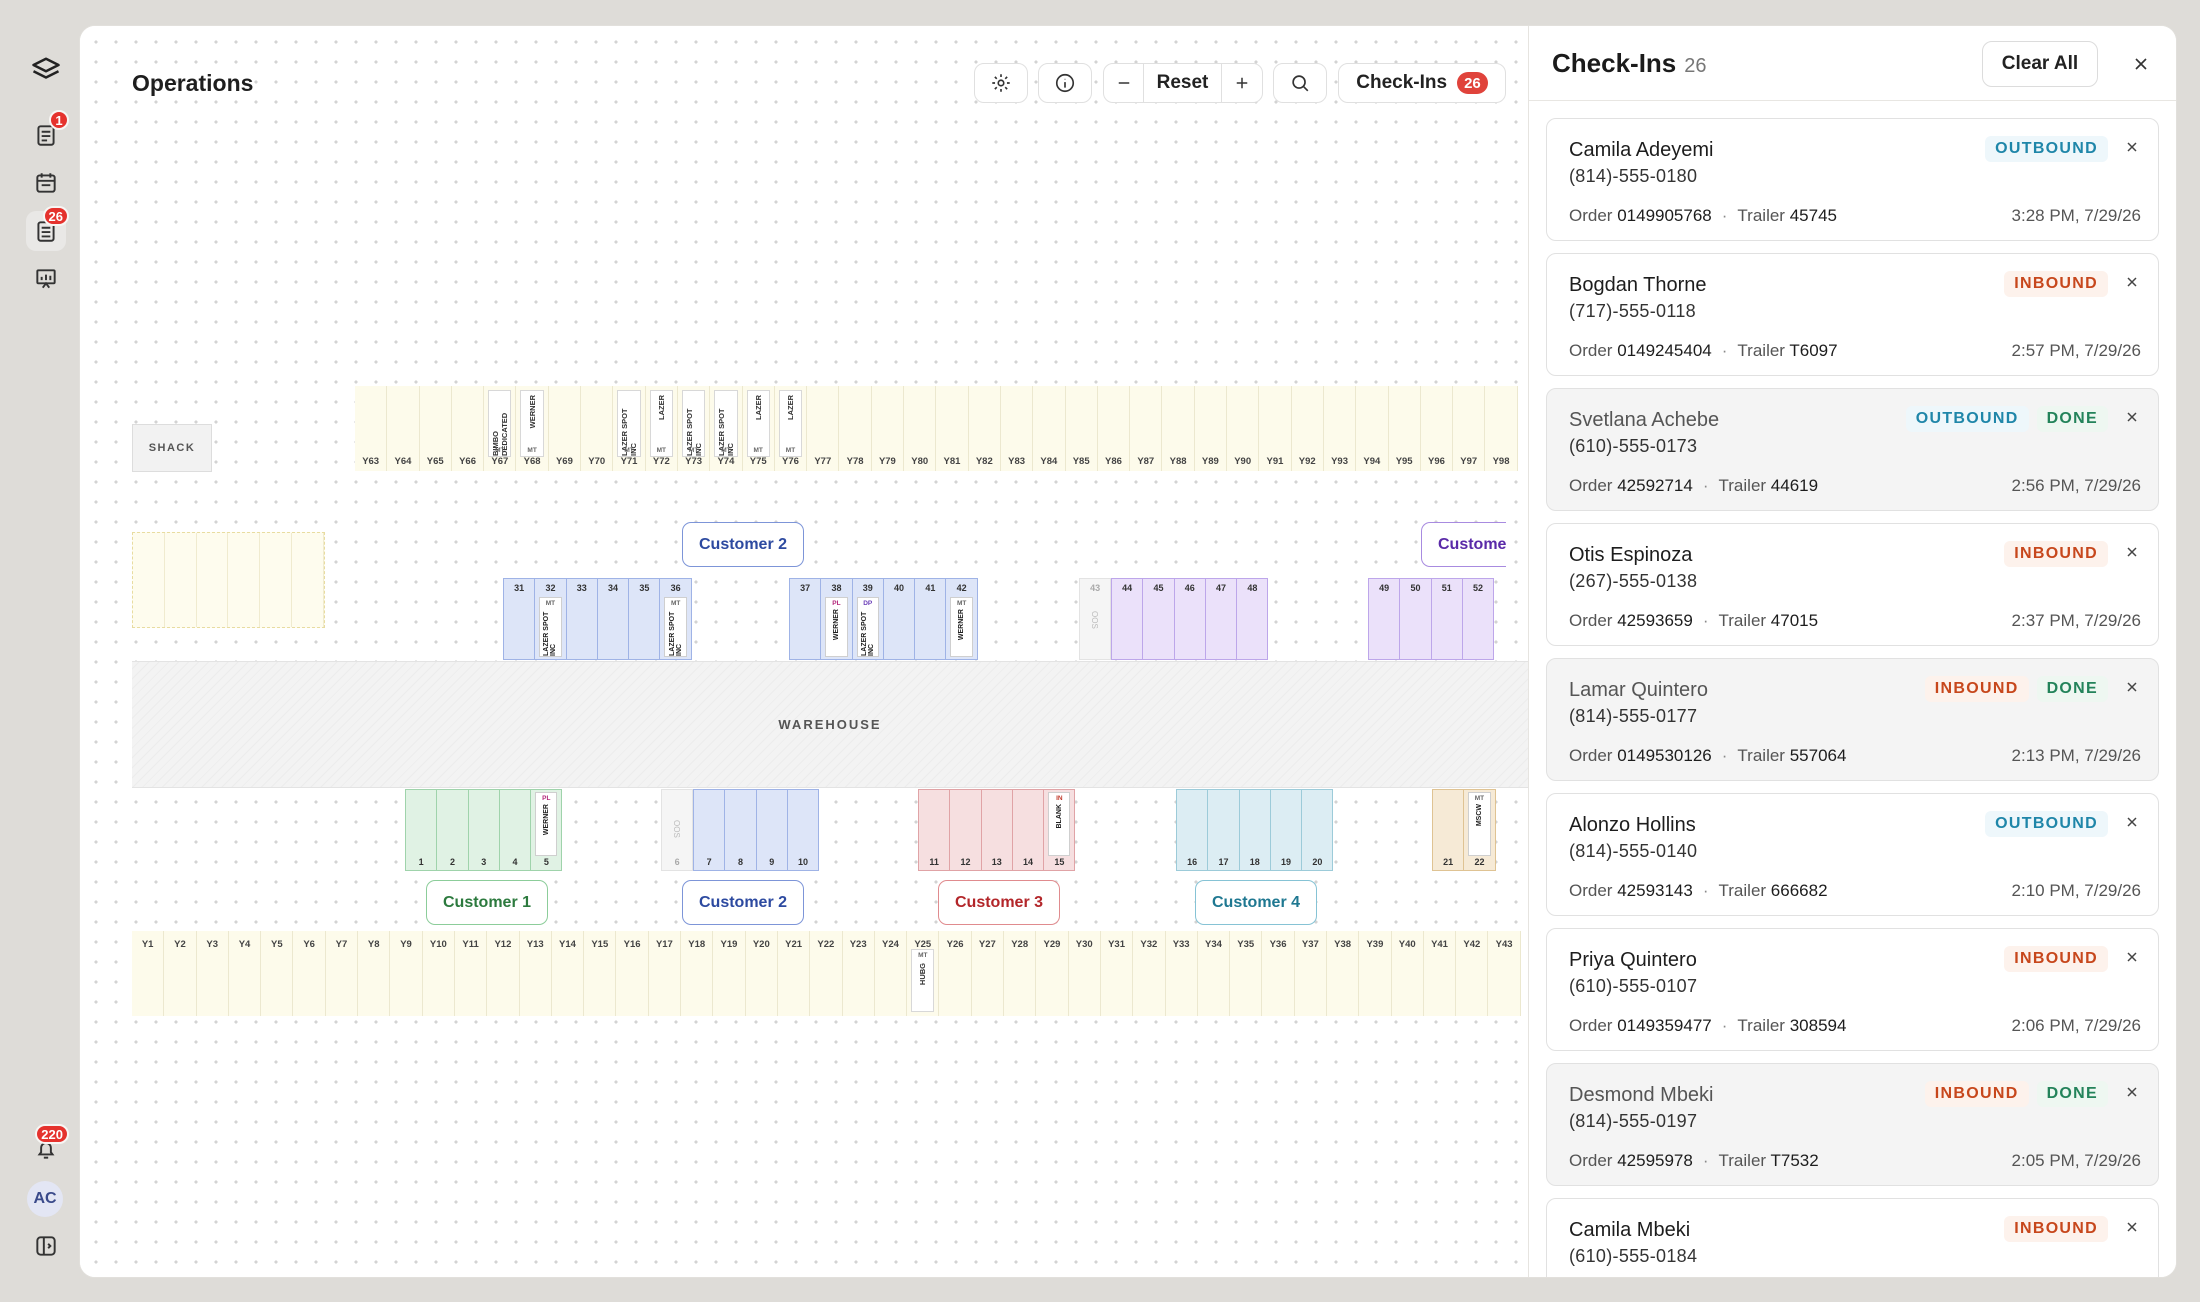 The height and width of the screenshot is (1302, 2200). Describe the element at coordinates (1183, 83) in the screenshot. I see `reset-zoom-button: Reset` at that location.